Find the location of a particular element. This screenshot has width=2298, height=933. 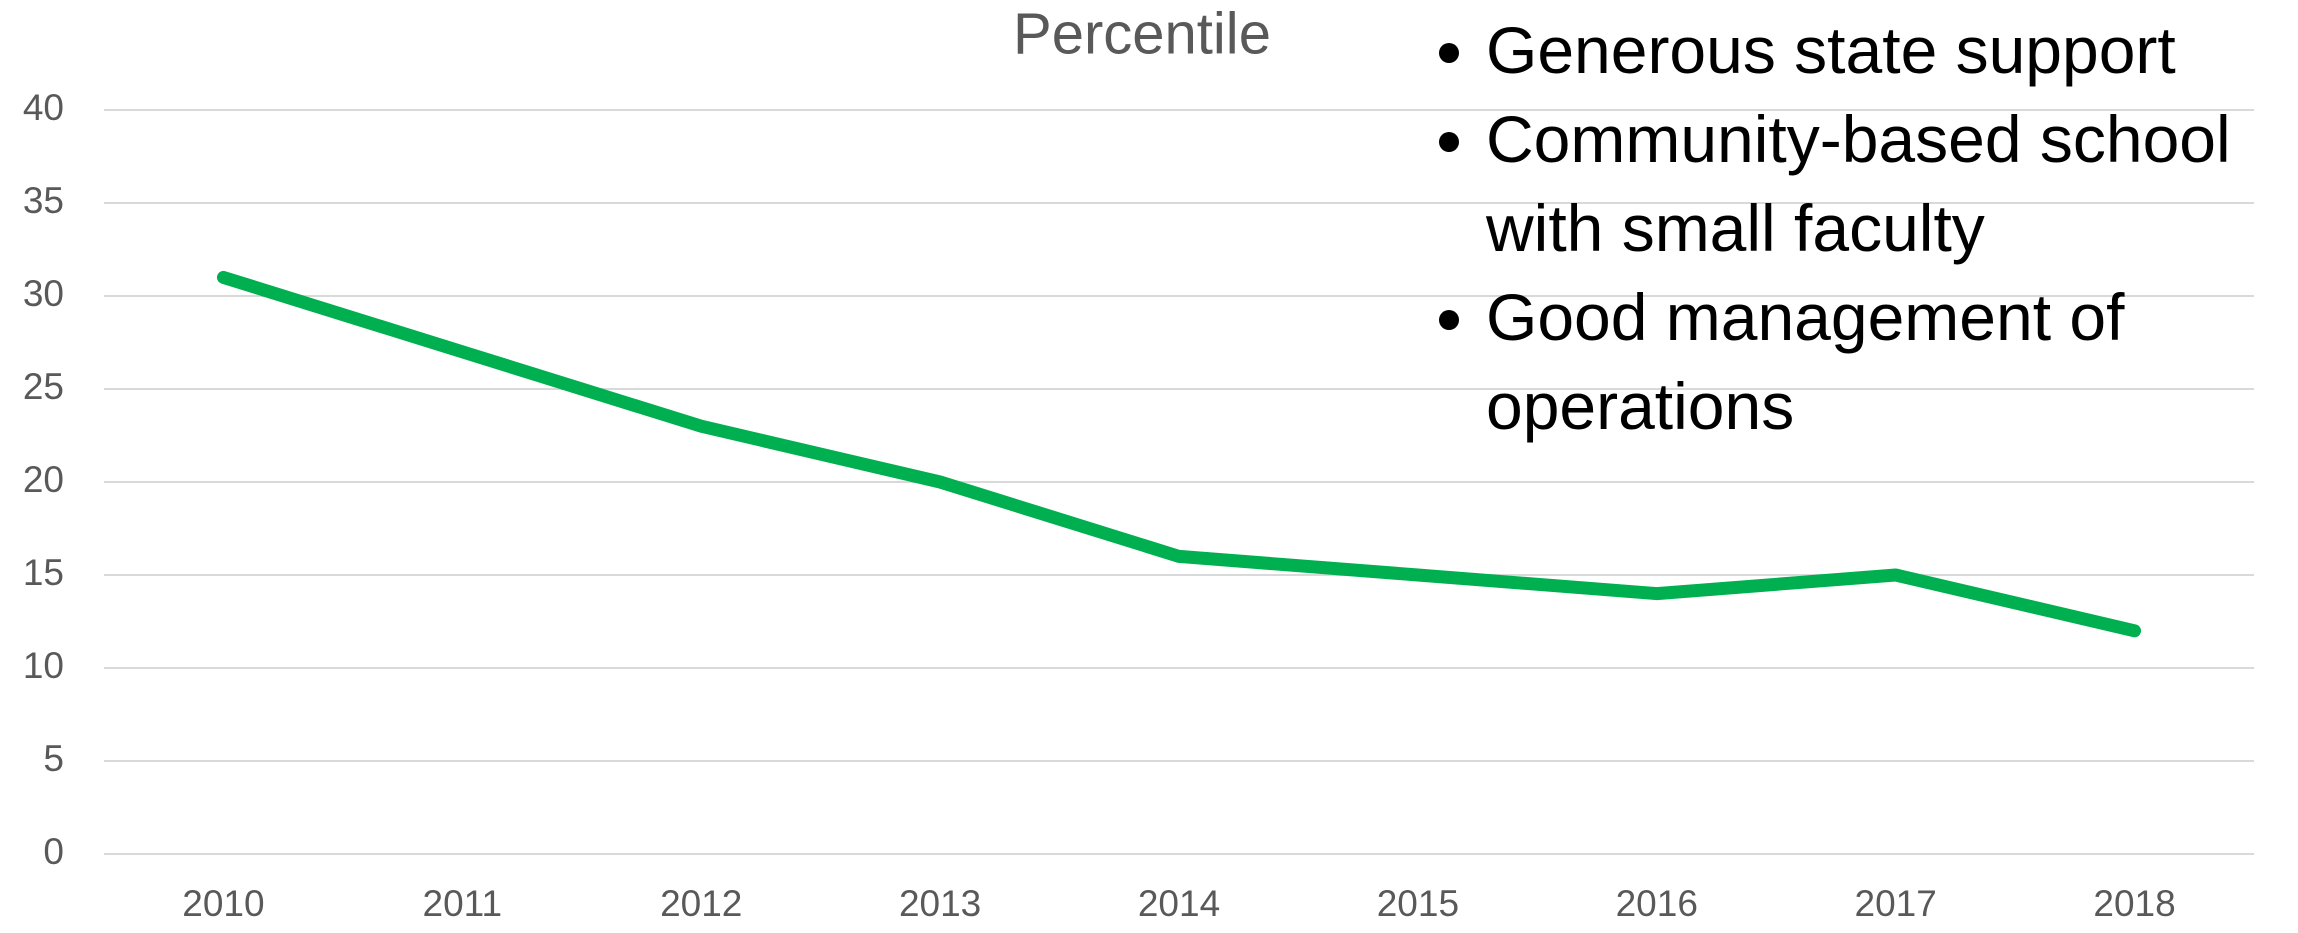

x-tick-label: 2015 is located at coordinates (1418, 903).